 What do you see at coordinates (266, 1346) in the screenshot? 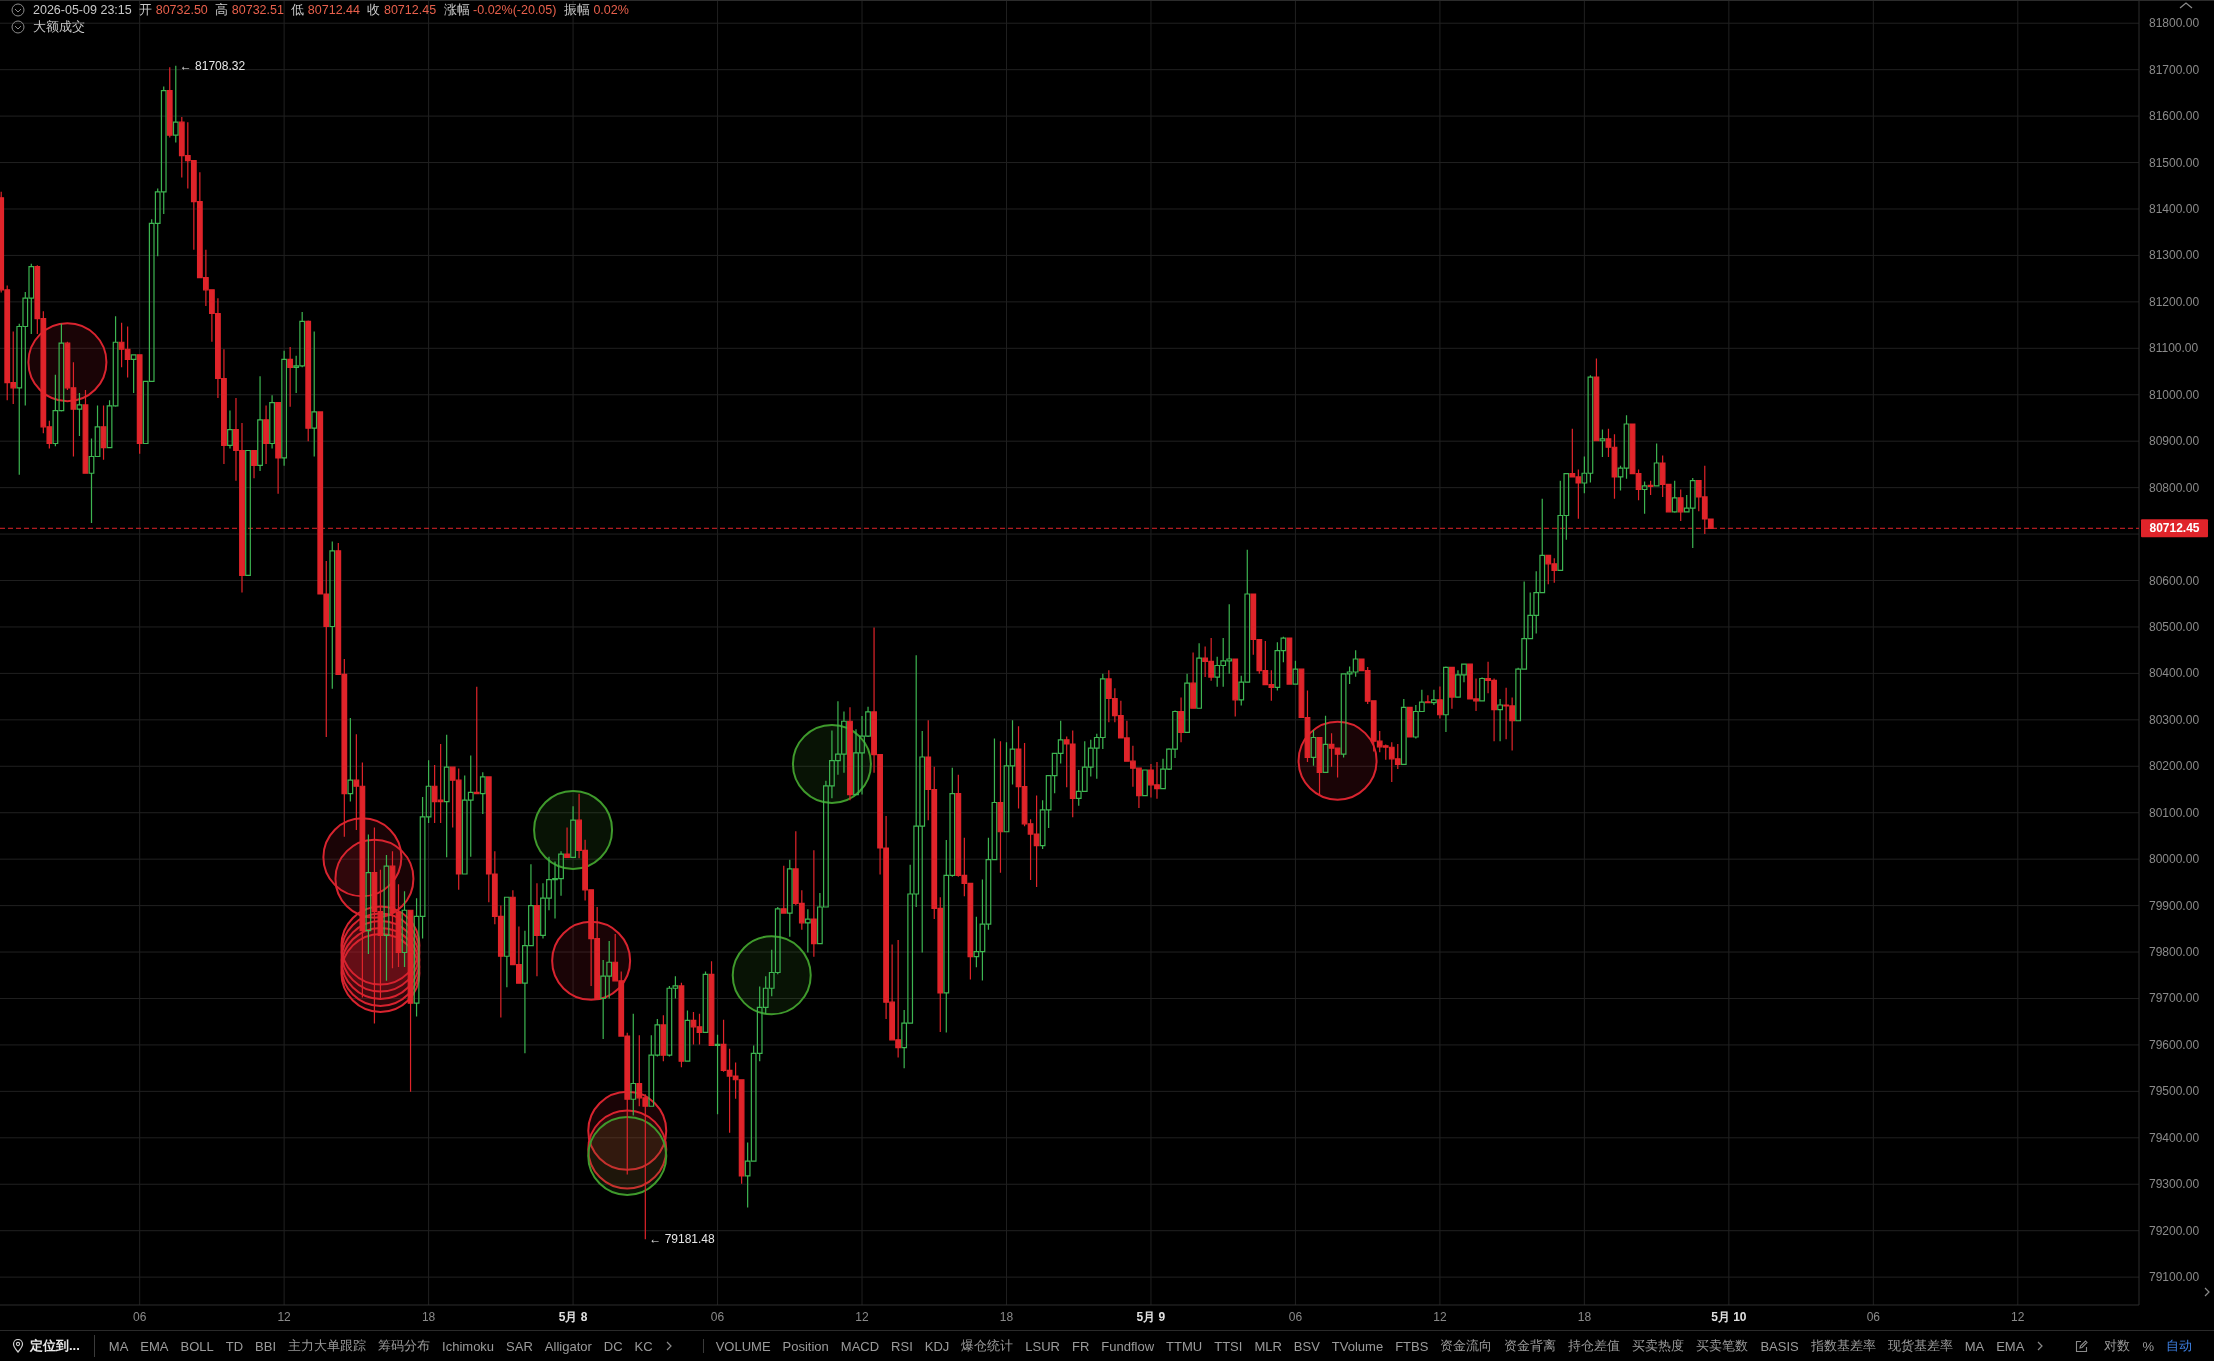
I see `text: BBI` at bounding box center [266, 1346].